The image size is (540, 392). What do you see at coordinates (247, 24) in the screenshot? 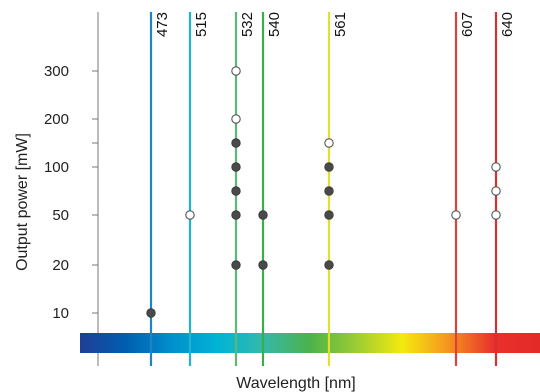
I see `wavelength-label-532: 532` at bounding box center [247, 24].